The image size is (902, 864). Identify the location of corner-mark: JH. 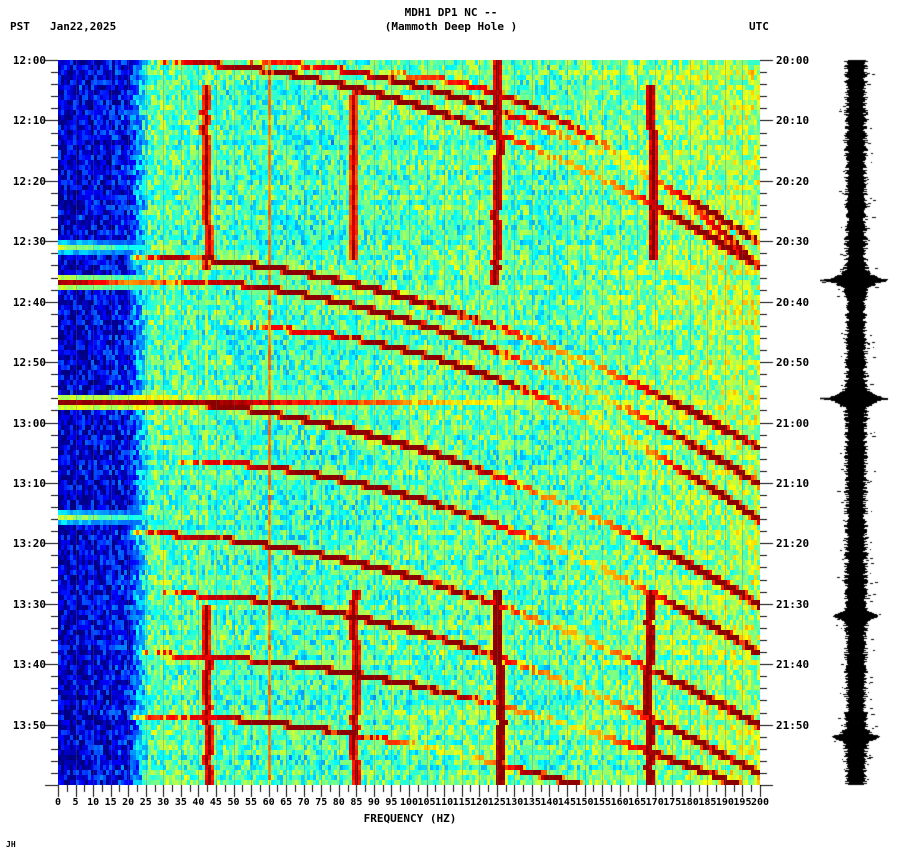
(11, 844).